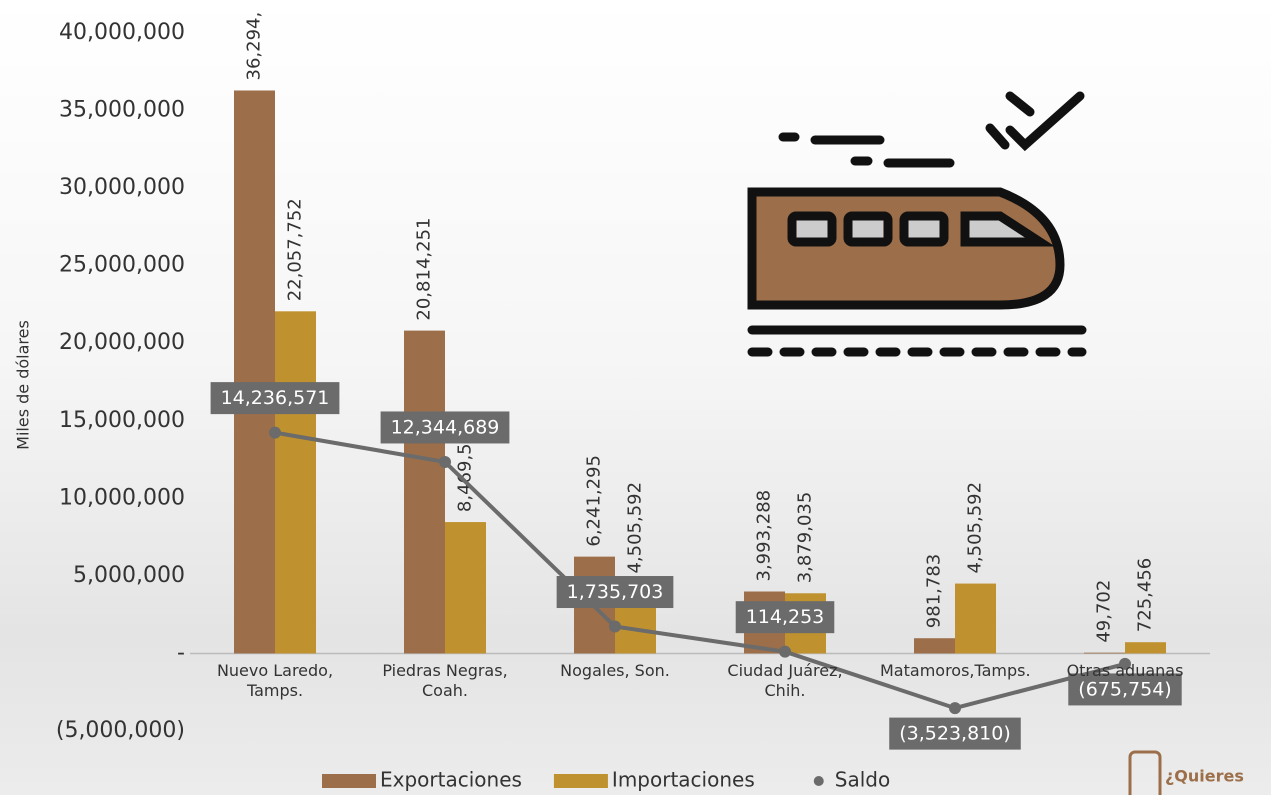 Image resolution: width=1271 pixels, height=795 pixels. Describe the element at coordinates (1125, 671) in the screenshot. I see `x-tick-label: Otras aduanas` at that location.